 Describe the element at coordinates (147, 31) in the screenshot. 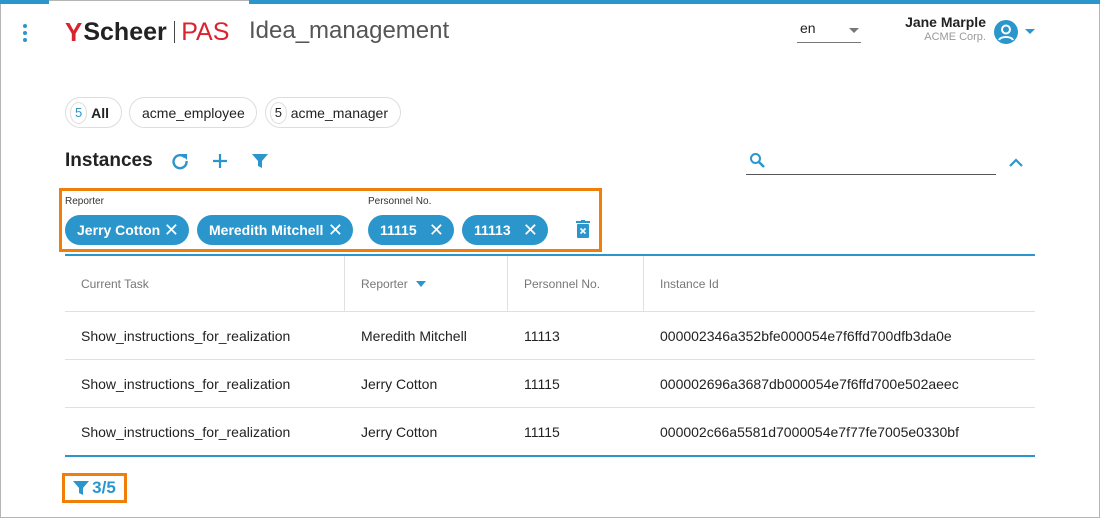

I see `scheer-pas-logo: Y Scheer PAS` at that location.